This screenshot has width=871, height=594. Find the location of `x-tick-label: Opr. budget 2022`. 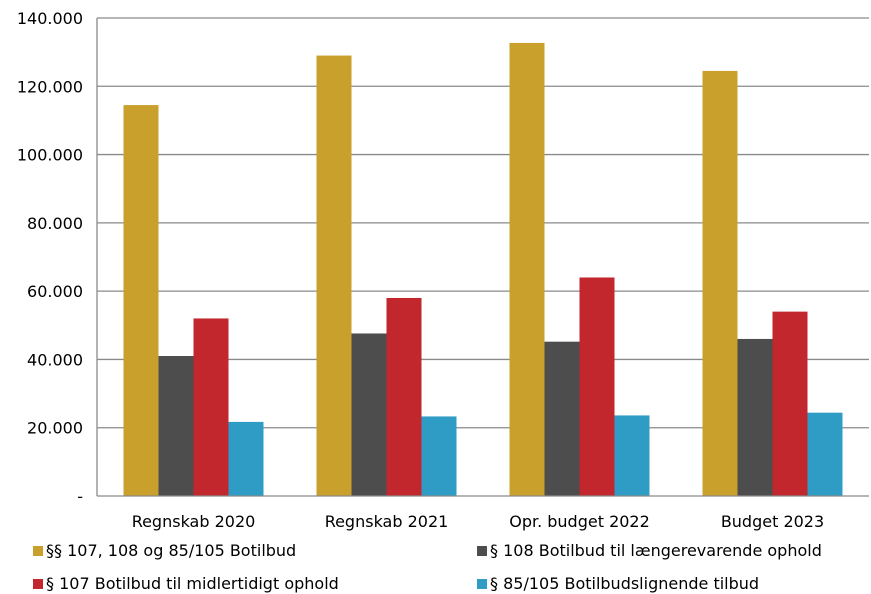

x-tick-label: Opr. budget 2022 is located at coordinates (579, 521).